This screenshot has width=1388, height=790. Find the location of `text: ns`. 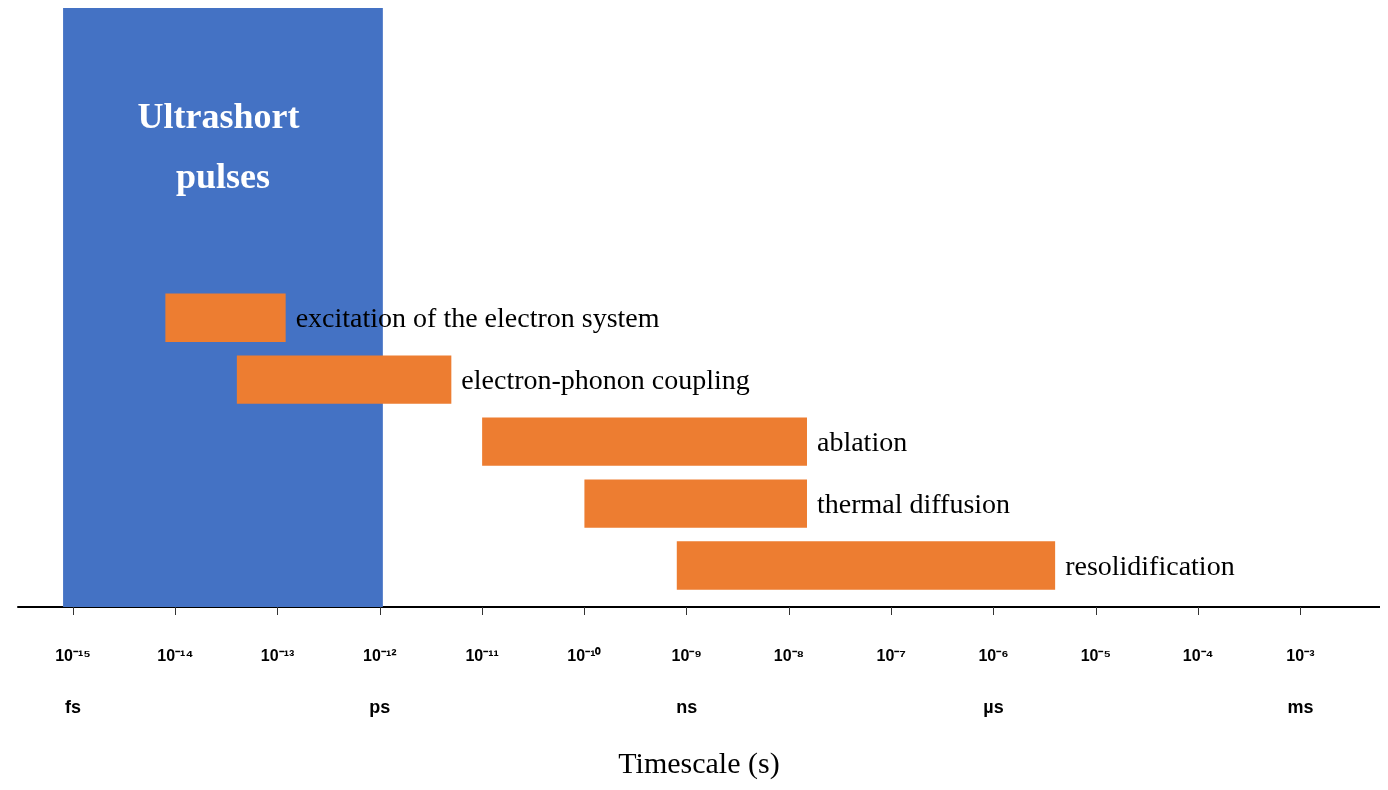

text: ns is located at coordinates (687, 707).